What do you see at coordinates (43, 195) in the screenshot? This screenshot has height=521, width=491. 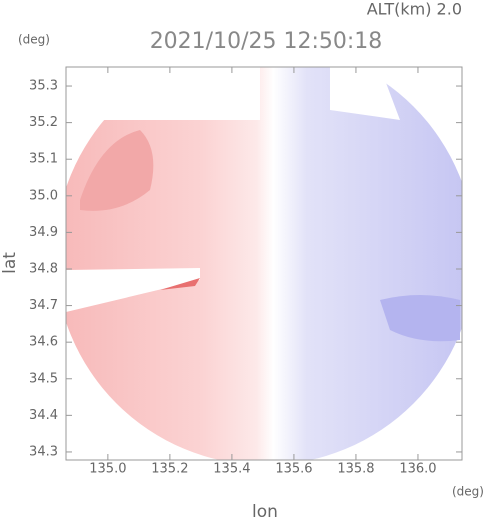 I see `y-tick-label: 35.0` at bounding box center [43, 195].